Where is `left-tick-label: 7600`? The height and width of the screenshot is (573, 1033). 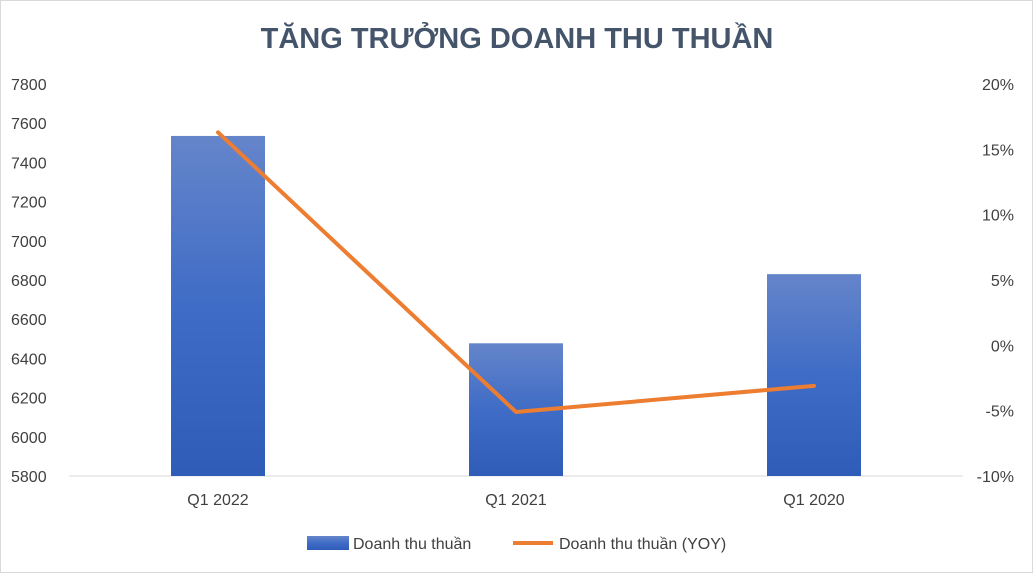 left-tick-label: 7600 is located at coordinates (29, 124).